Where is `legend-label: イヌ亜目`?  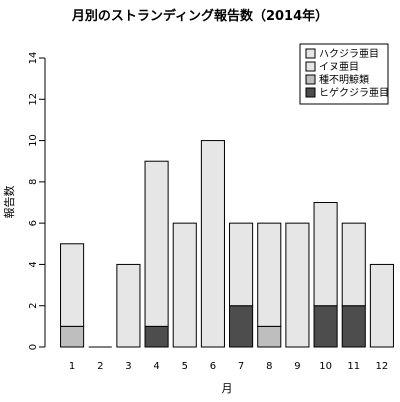
legend-label: イヌ亜目 is located at coordinates (339, 67).